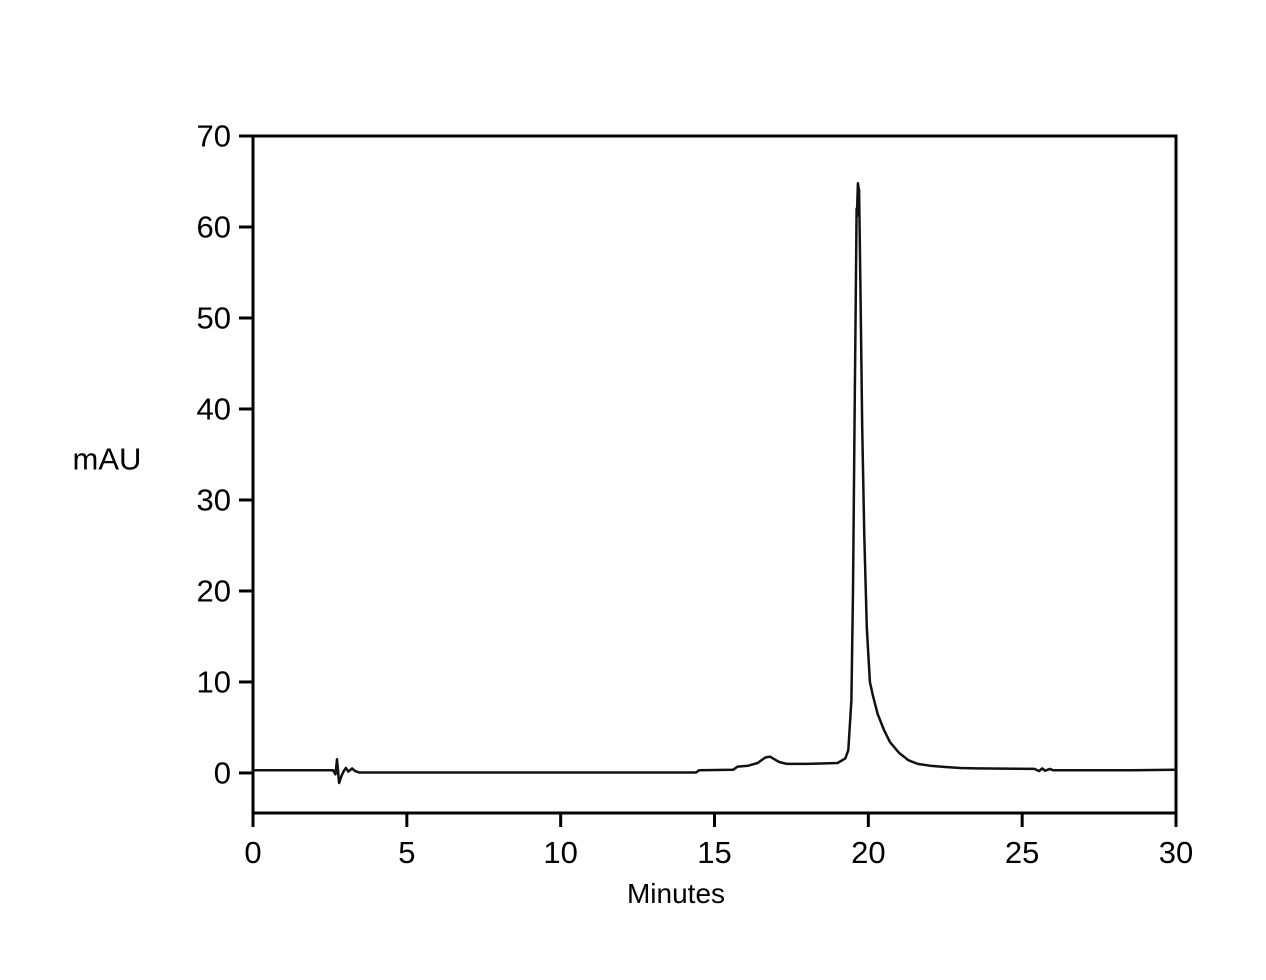 The height and width of the screenshot is (980, 1266). I want to click on x-tick-label: 0, so click(252, 852).